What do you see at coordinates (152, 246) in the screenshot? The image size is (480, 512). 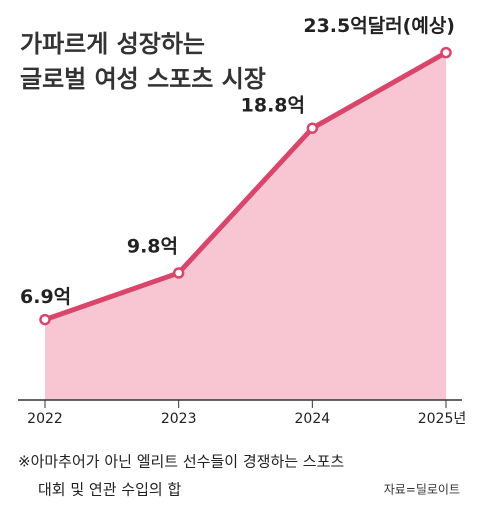 I see `value-label: 9.8억` at bounding box center [152, 246].